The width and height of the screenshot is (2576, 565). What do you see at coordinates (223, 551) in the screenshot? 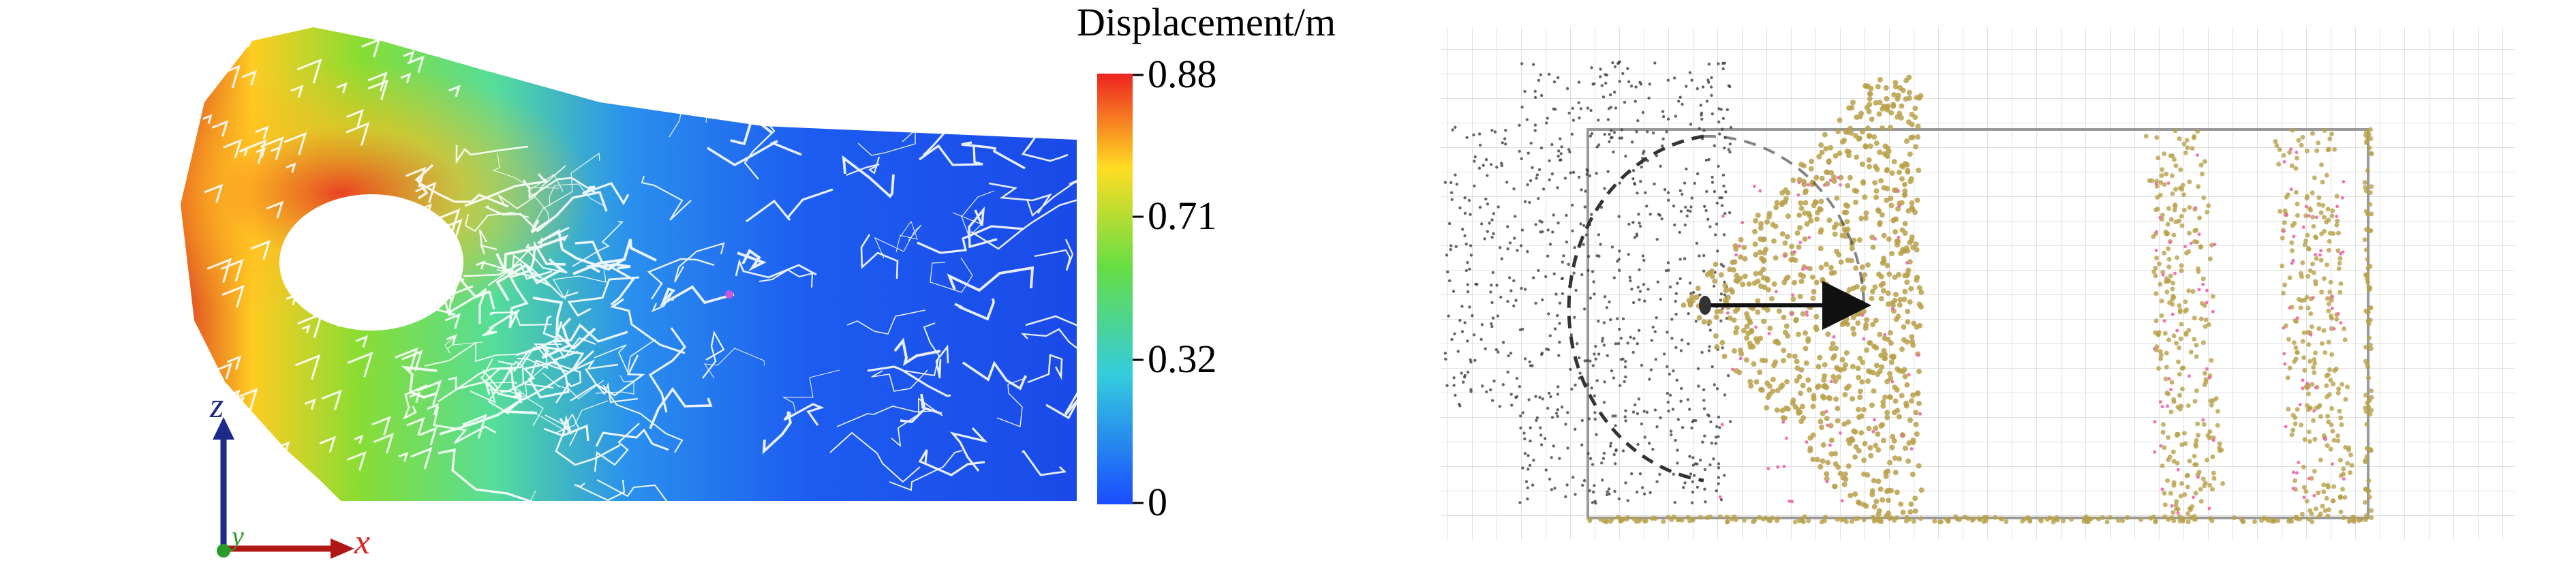
I see `y-axis-dot` at bounding box center [223, 551].